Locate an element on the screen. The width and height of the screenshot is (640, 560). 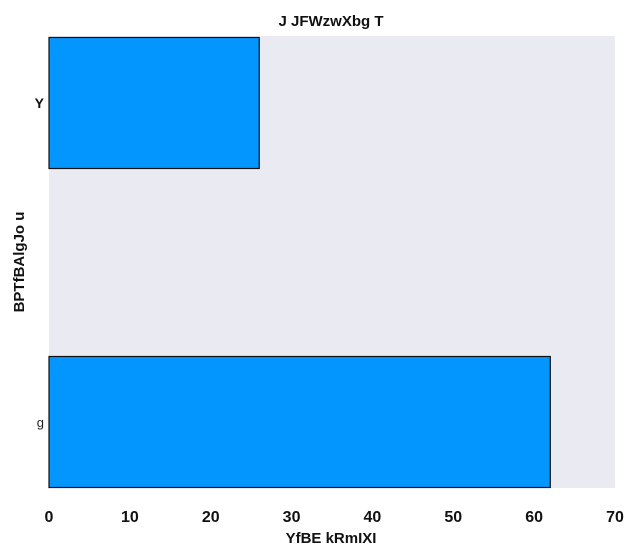
x-tick-label: 20 is located at coordinates (211, 517).